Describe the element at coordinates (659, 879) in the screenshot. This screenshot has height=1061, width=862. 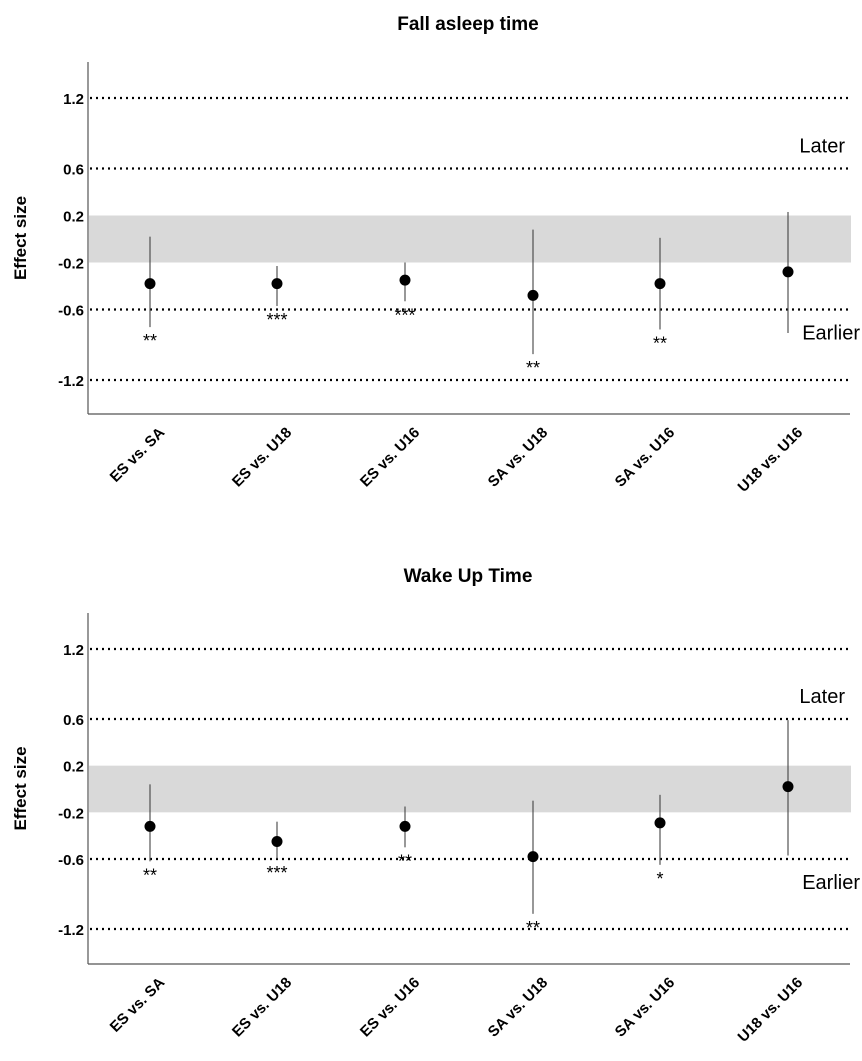
I see `significance-marker: *` at that location.